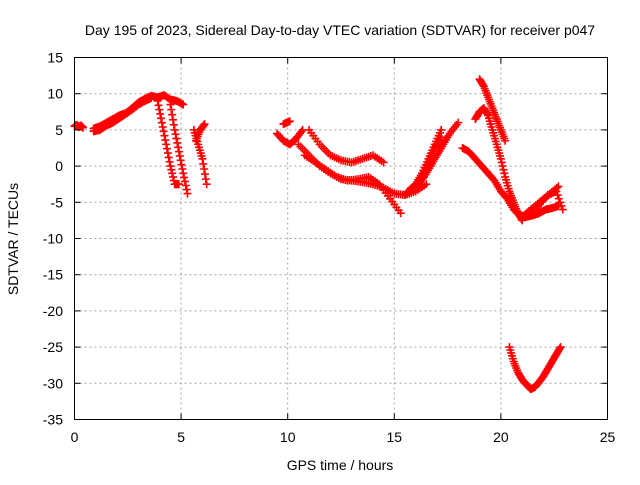 Image resolution: width=640 pixels, height=485 pixels. What do you see at coordinates (501, 437) in the screenshot?
I see `x-tick-label: 20` at bounding box center [501, 437].